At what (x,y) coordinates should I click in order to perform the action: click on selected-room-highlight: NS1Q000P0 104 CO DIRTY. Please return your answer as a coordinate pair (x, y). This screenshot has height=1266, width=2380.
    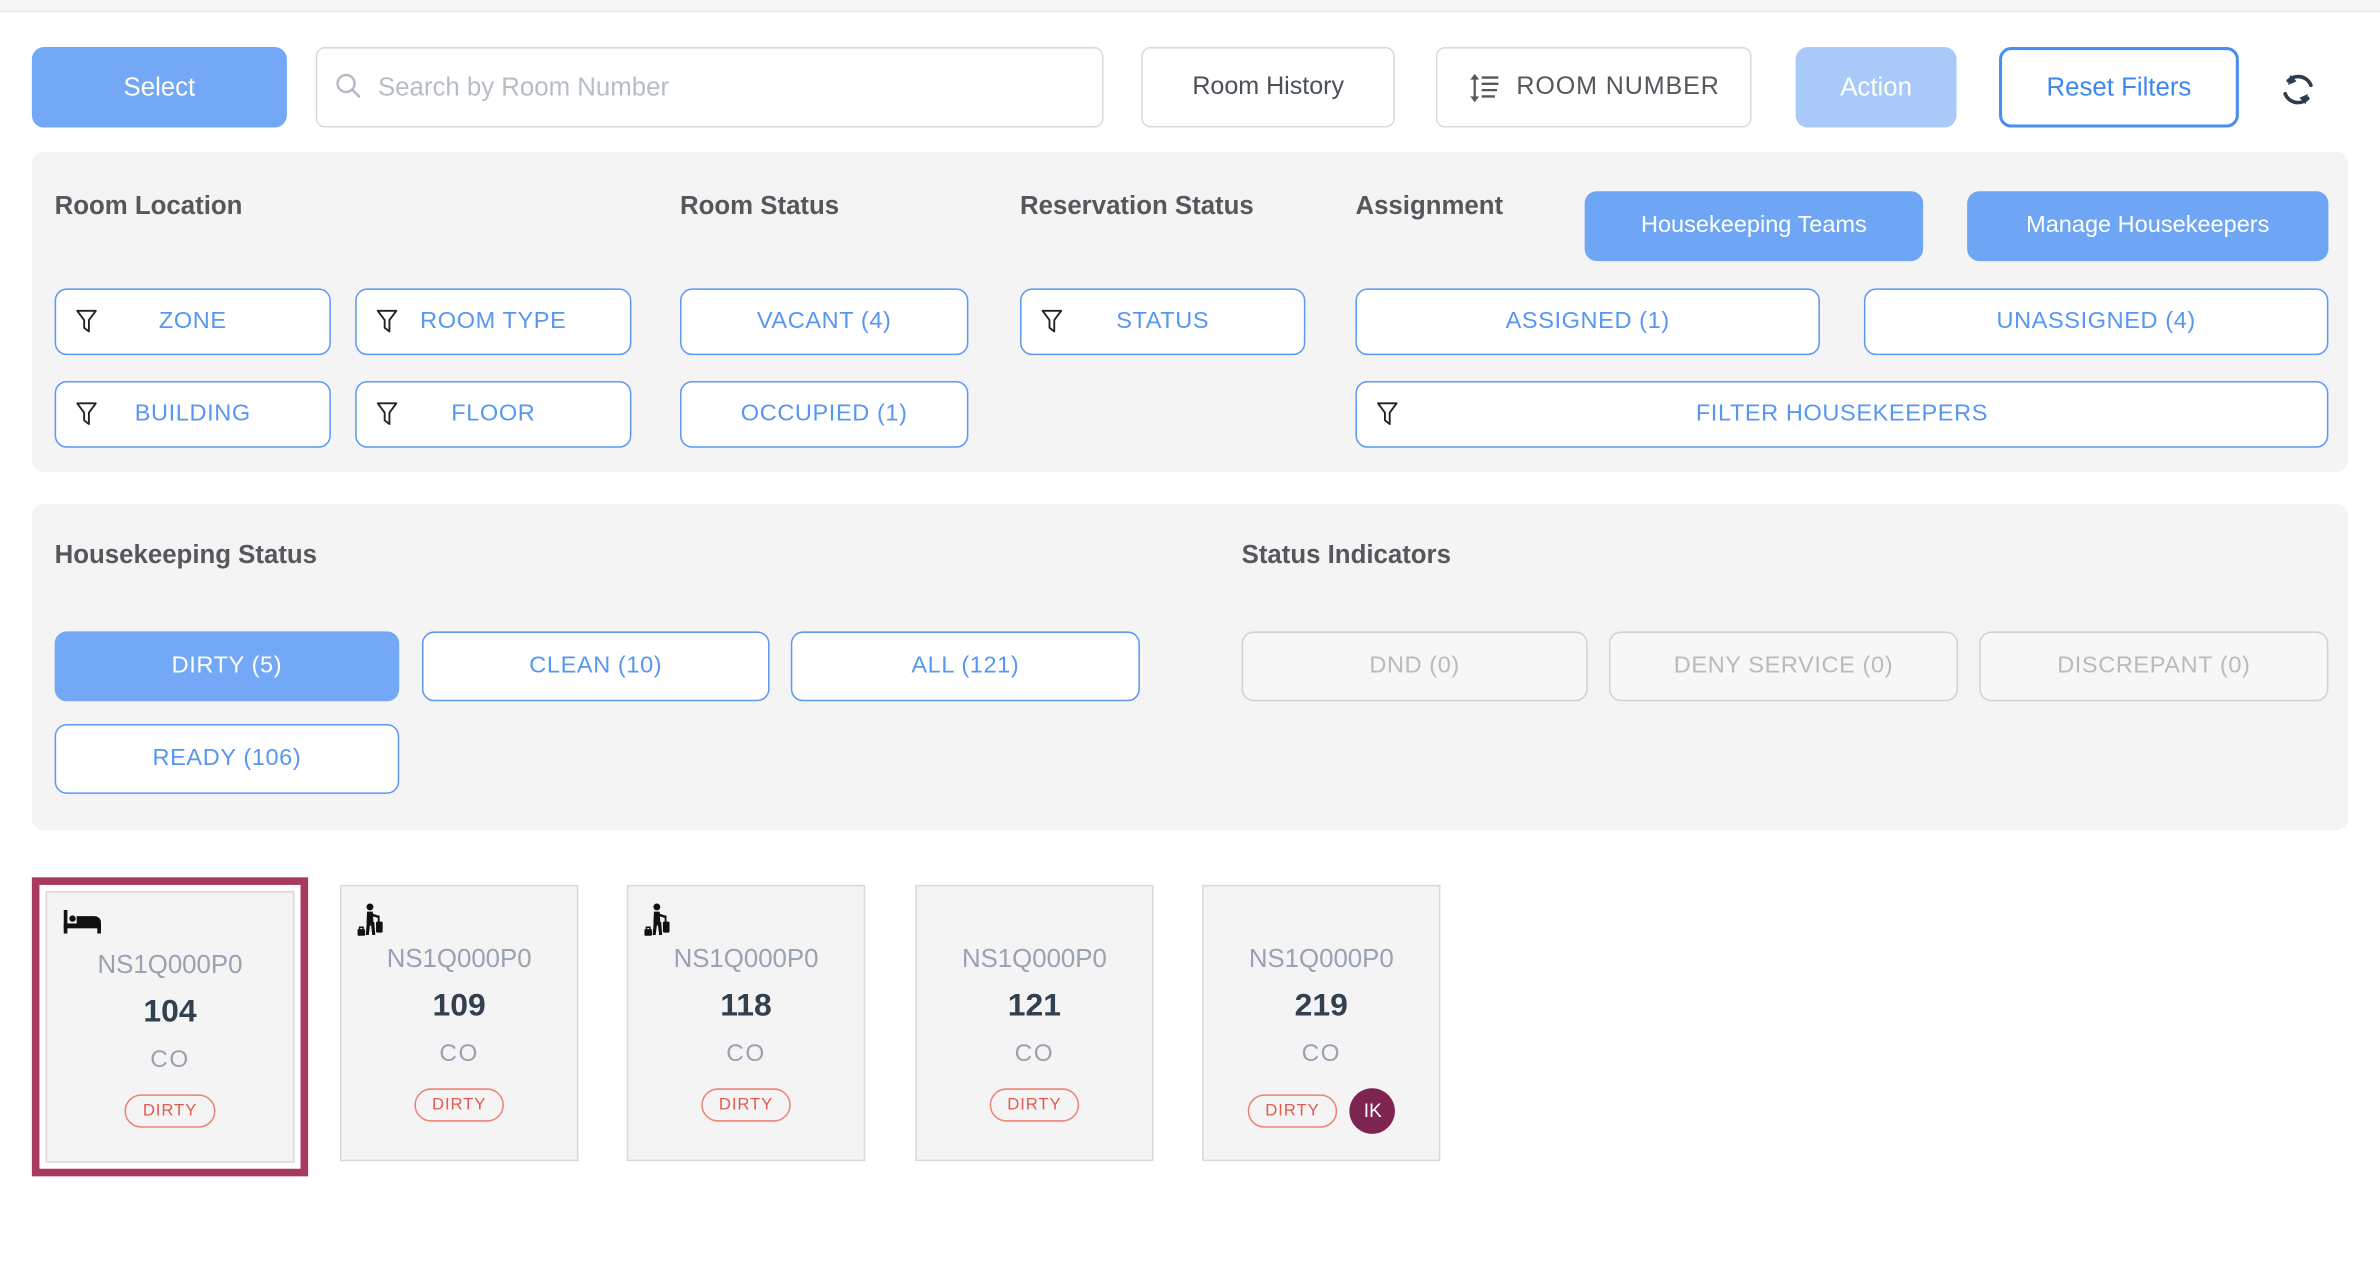
    Looking at the image, I should click on (170, 1027).